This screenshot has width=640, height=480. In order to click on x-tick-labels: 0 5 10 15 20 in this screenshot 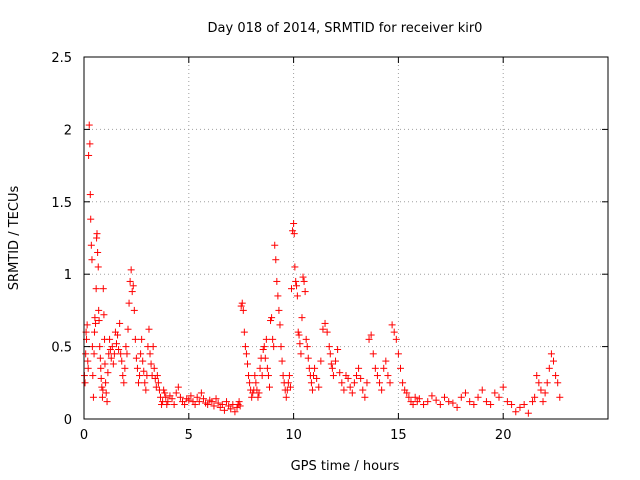, I will do `click(296, 435)`.